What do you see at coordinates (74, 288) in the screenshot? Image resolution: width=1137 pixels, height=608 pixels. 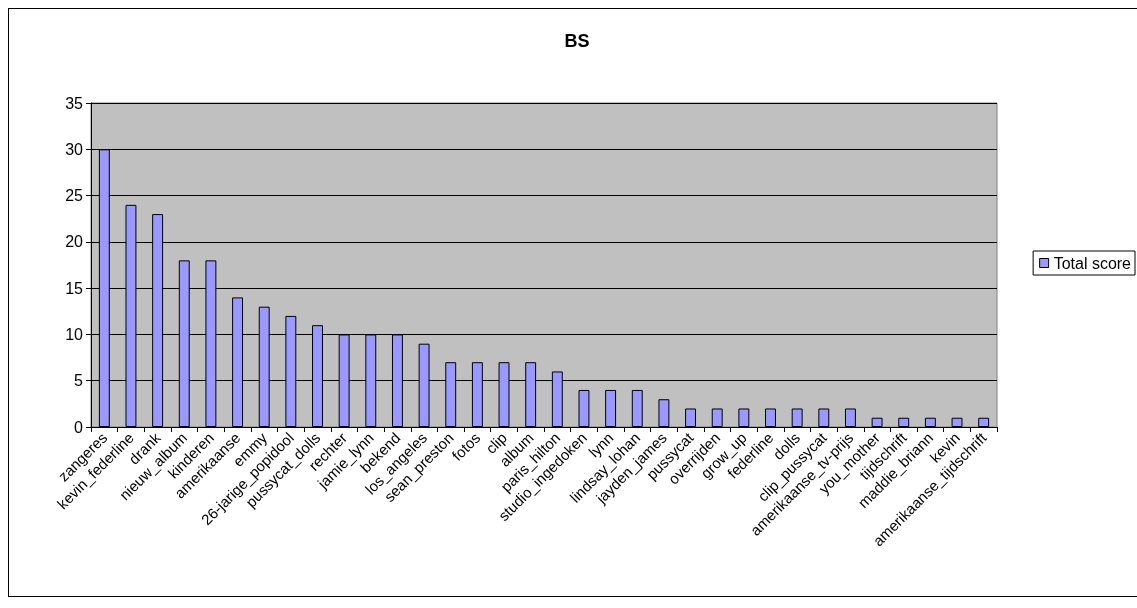 I see `y-tick-label: 15` at bounding box center [74, 288].